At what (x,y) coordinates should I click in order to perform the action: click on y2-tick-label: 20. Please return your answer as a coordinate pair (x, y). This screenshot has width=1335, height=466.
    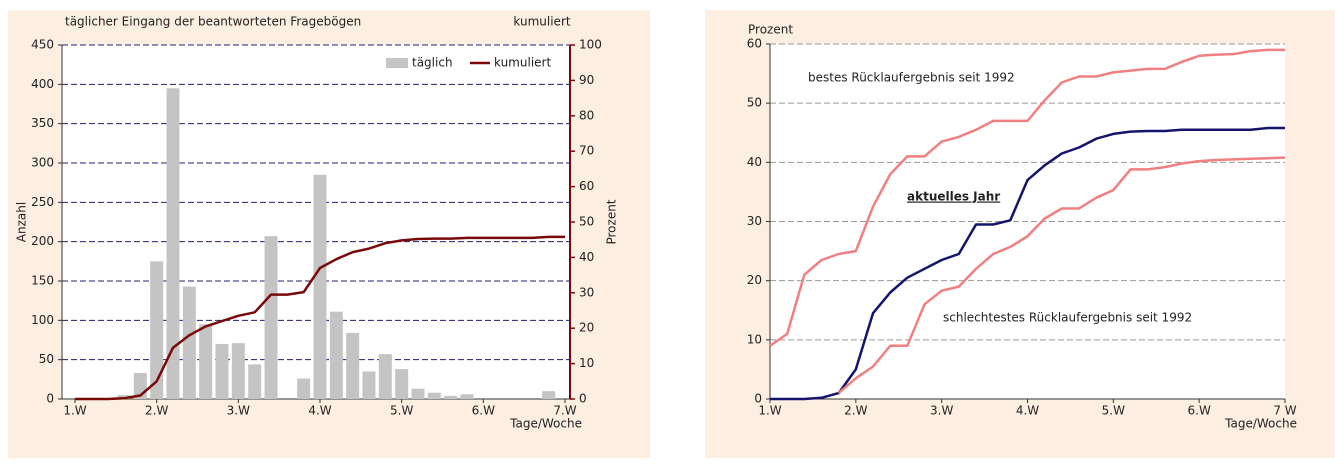
    Looking at the image, I should click on (586, 328).